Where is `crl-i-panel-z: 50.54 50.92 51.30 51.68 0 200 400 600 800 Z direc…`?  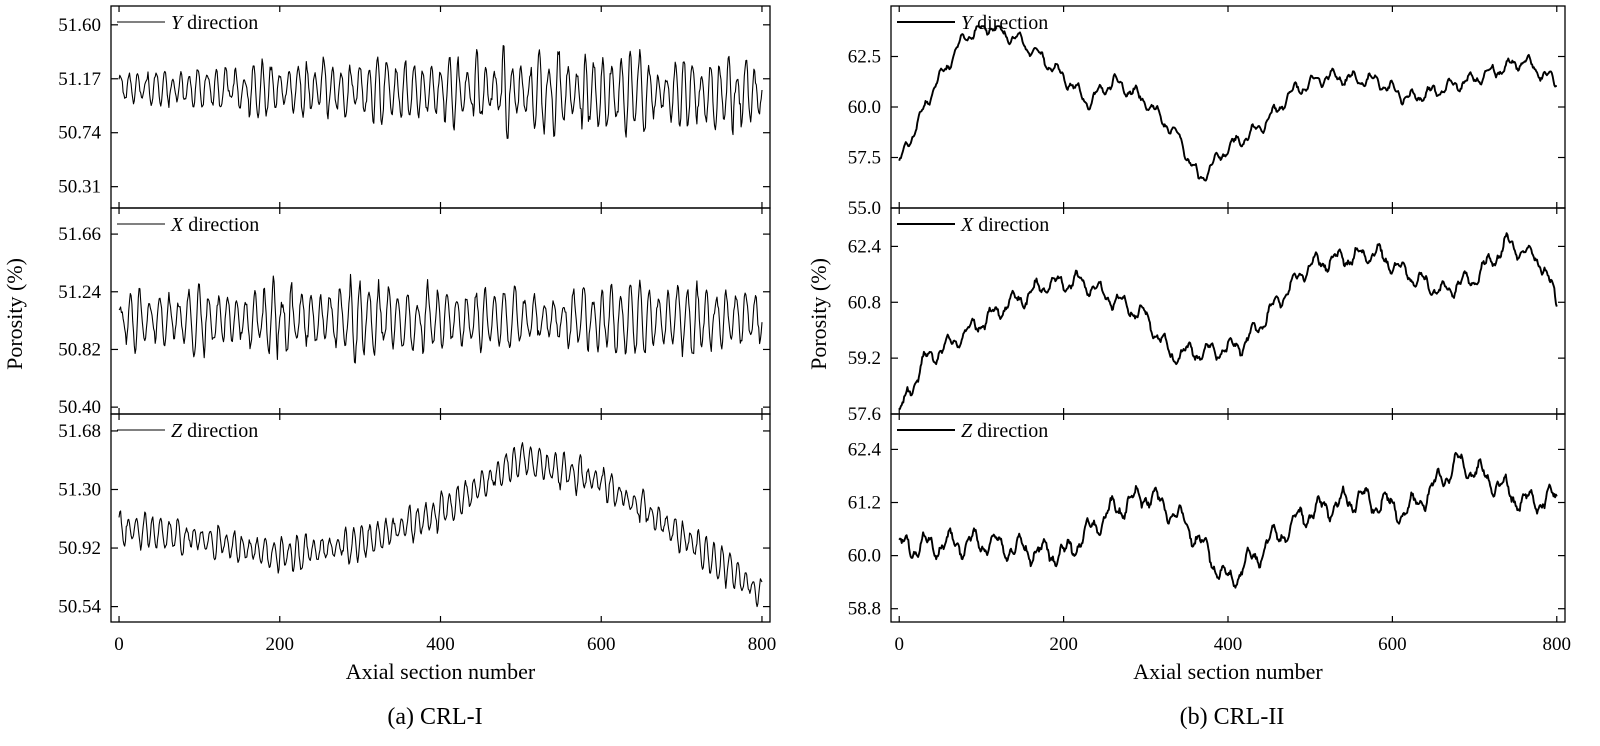 crl-i-panel-z: 50.54 50.92 51.30 51.68 0 200 400 600 800 Z direc… is located at coordinates (417, 534).